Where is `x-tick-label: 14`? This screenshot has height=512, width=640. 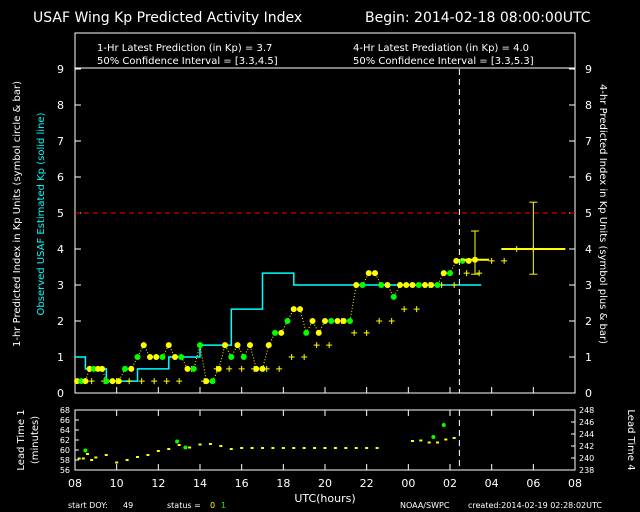 x-tick-label: 14 is located at coordinates (200, 483).